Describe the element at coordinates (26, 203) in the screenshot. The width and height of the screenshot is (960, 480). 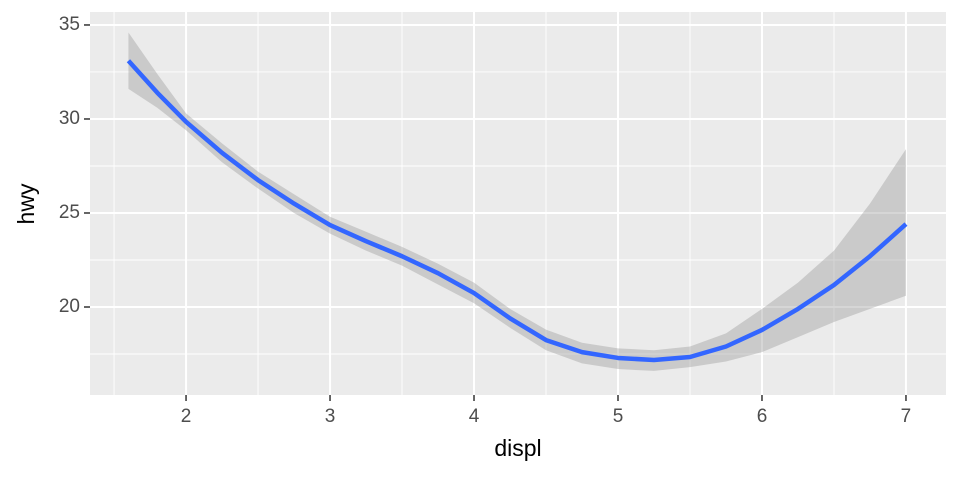
I see `y-axis-title: hwy` at that location.